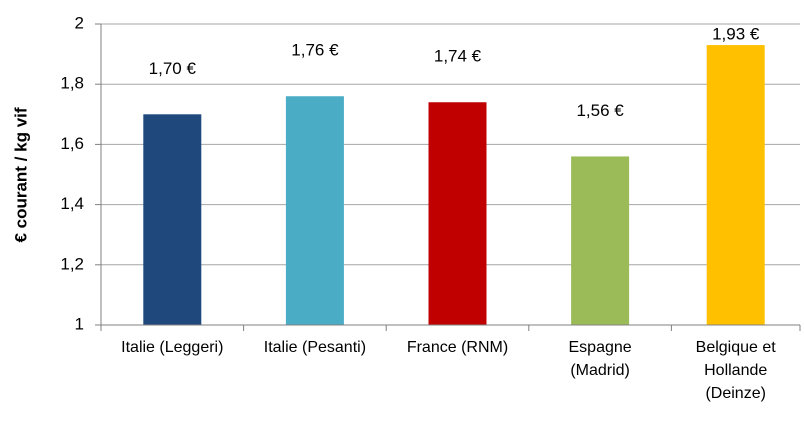  I want to click on data-label: 1,56 €, so click(600, 110).